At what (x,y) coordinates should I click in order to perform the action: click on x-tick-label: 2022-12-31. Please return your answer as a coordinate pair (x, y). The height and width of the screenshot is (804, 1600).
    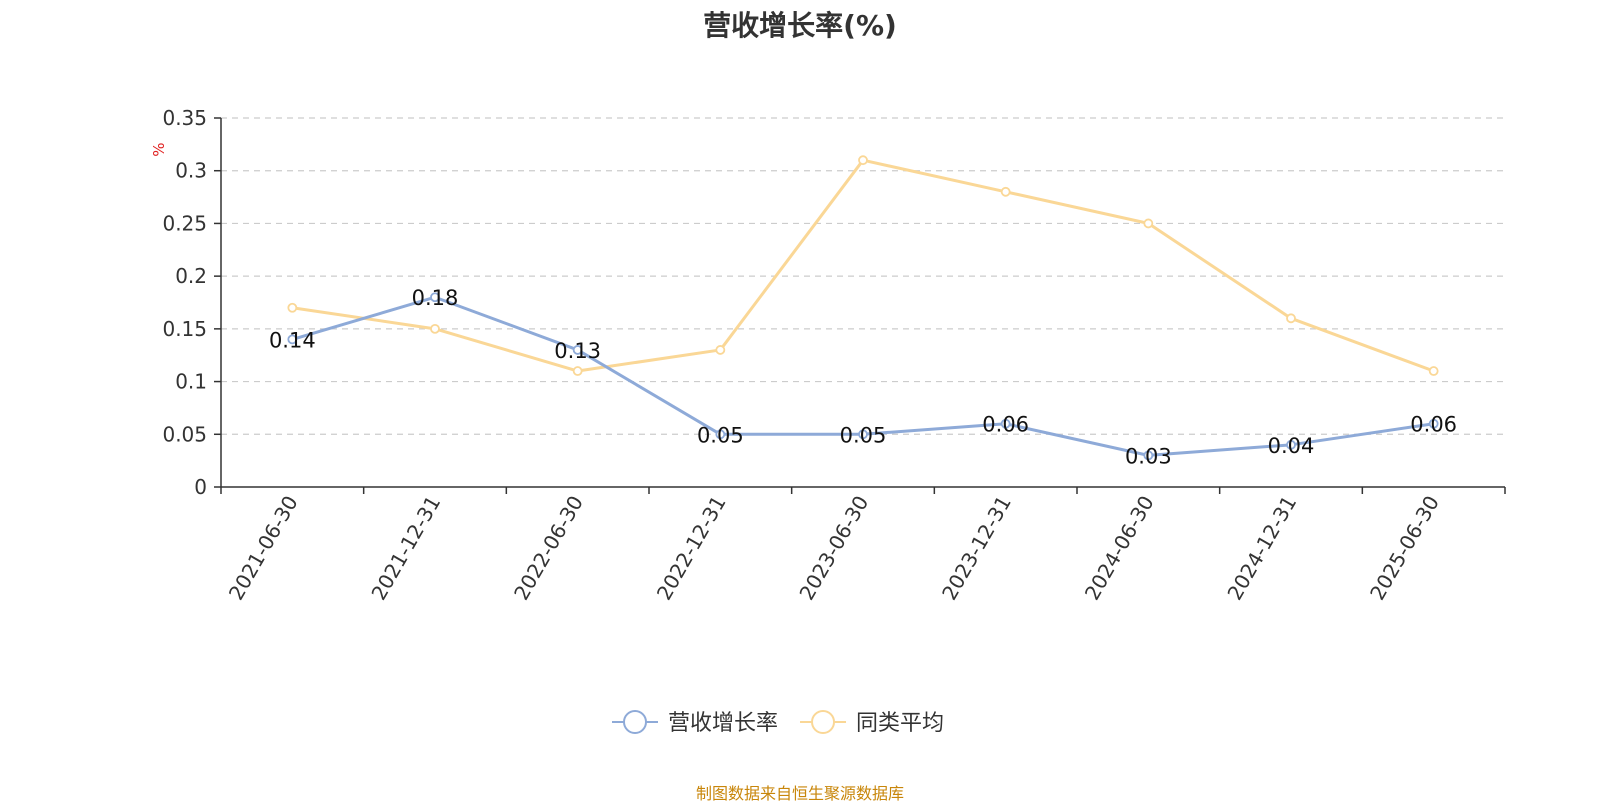
    Looking at the image, I should click on (691, 548).